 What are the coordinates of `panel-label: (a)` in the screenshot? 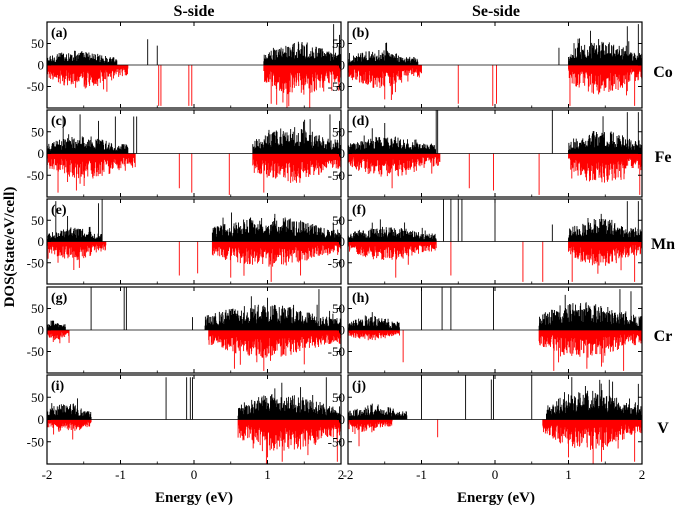 It's located at (59, 33).